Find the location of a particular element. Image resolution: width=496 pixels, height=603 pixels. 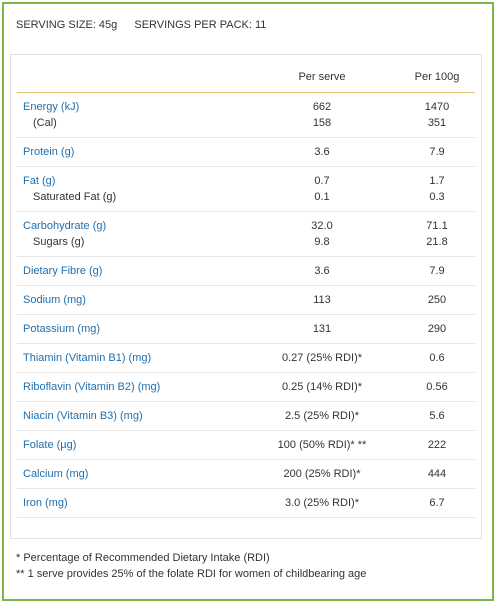

per-serve-value: 662 is located at coordinates (322, 107).